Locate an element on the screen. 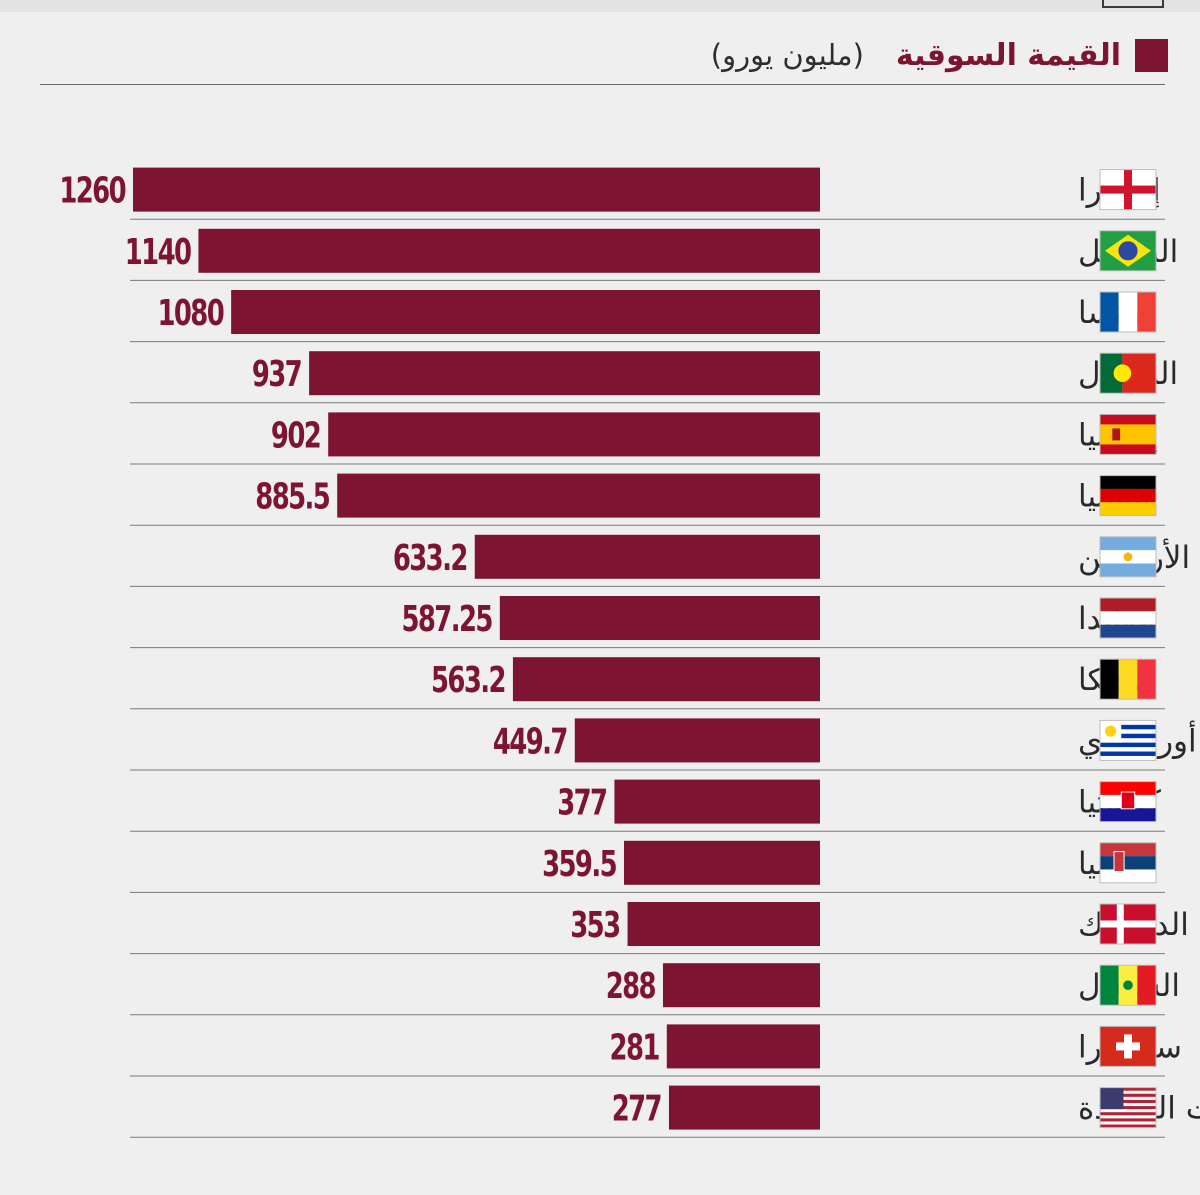 This screenshot has width=1200, height=1195. top-band is located at coordinates (600, 6).